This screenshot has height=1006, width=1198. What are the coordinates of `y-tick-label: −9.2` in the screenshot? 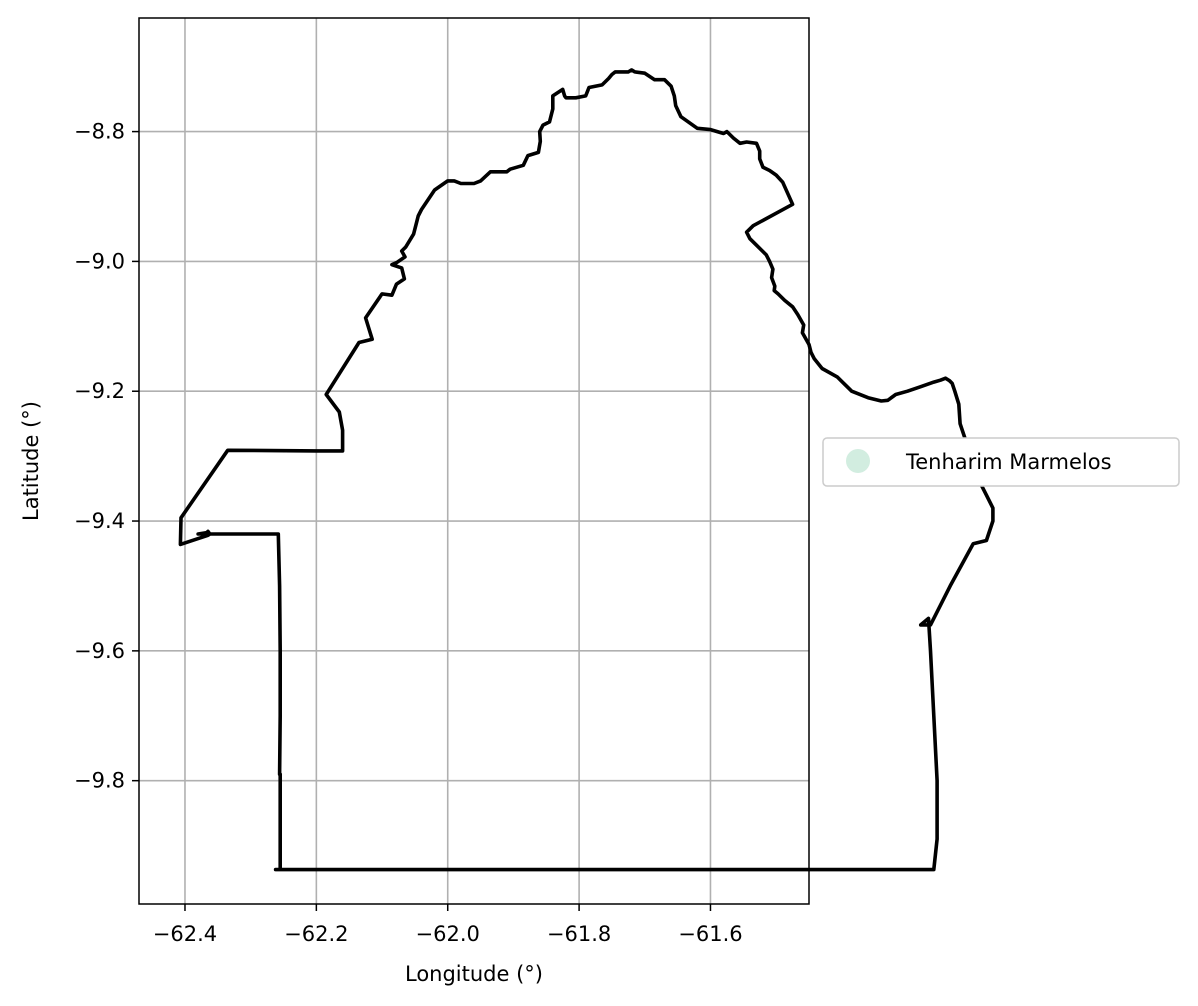 It's located at (99, 391).